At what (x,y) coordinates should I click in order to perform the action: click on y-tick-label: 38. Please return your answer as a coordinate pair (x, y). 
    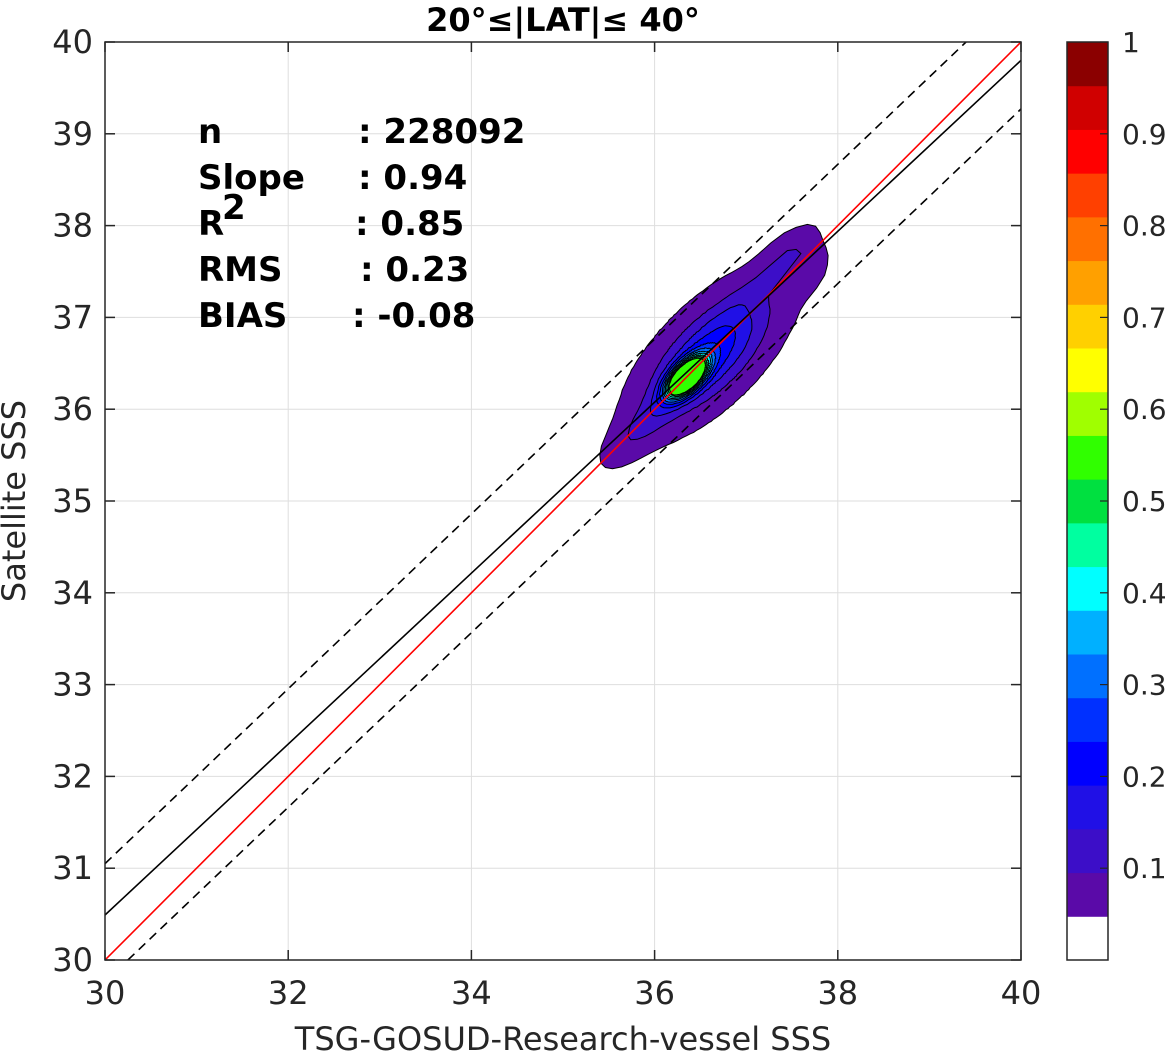
    Looking at the image, I should click on (72, 226).